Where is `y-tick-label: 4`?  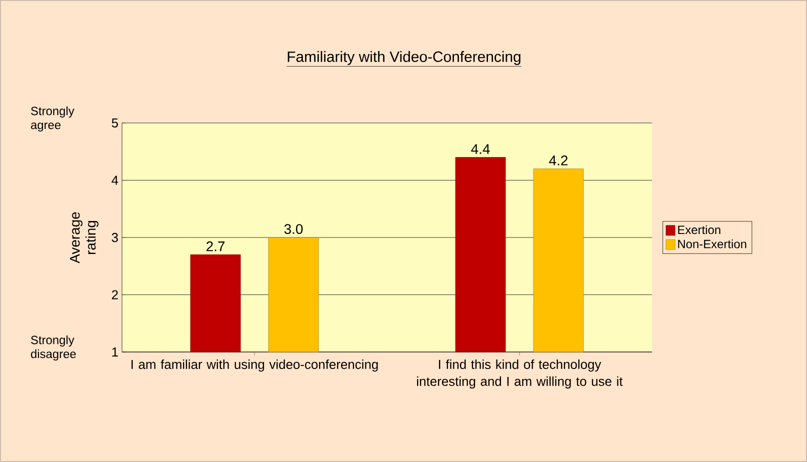
y-tick-label: 4 is located at coordinates (115, 180).